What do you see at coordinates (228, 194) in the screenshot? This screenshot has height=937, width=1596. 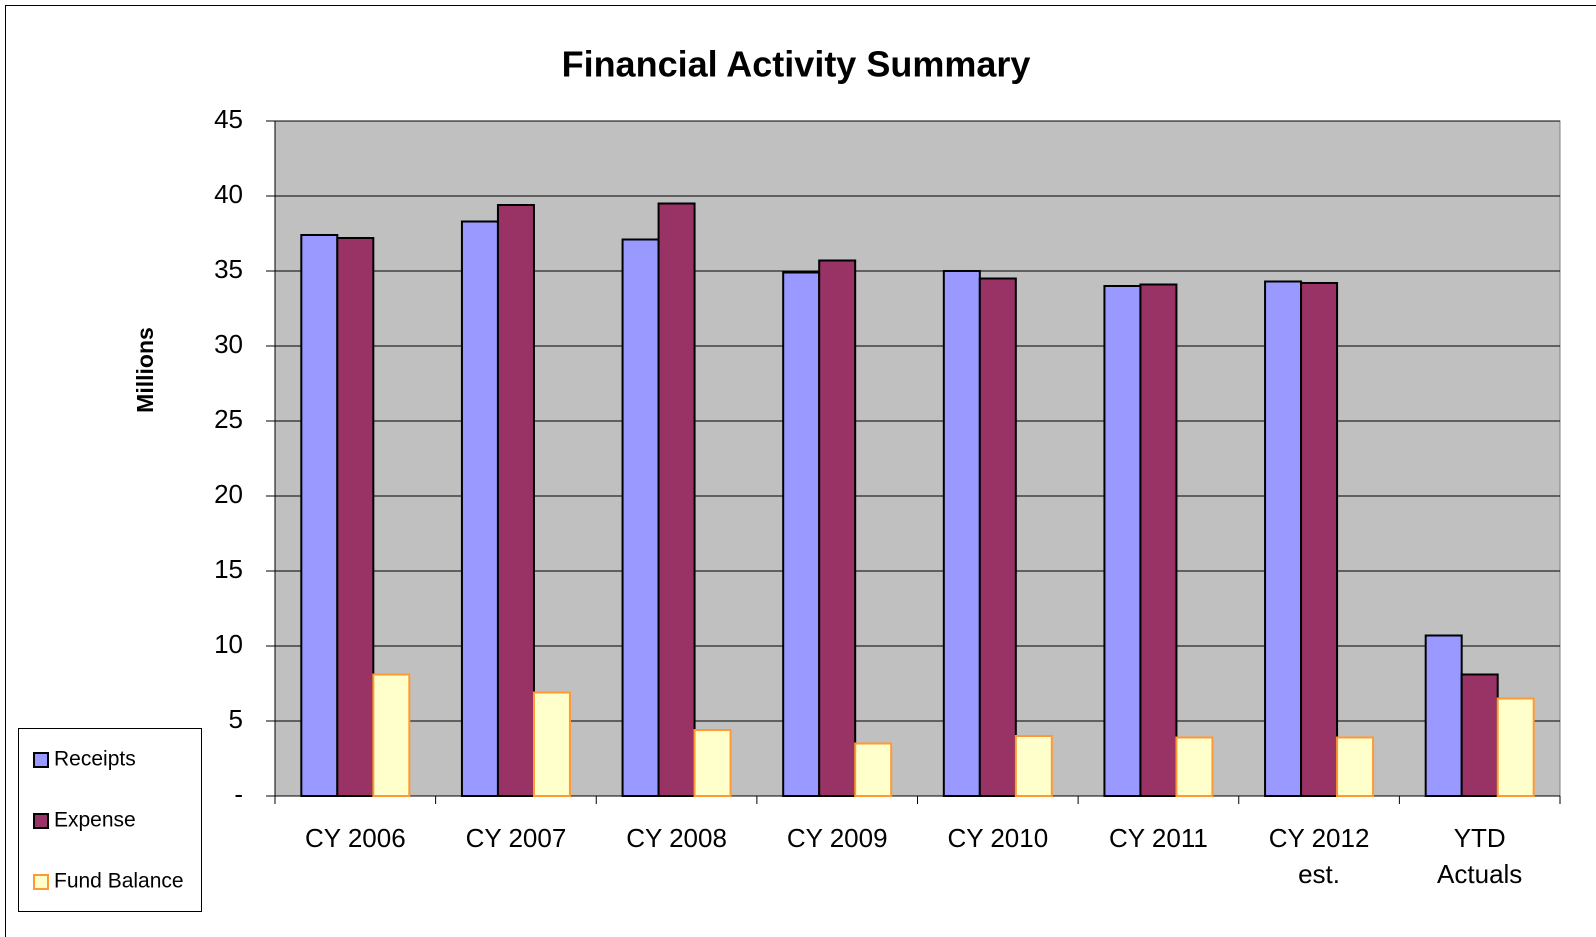 I see `y-tick-label: 40` at bounding box center [228, 194].